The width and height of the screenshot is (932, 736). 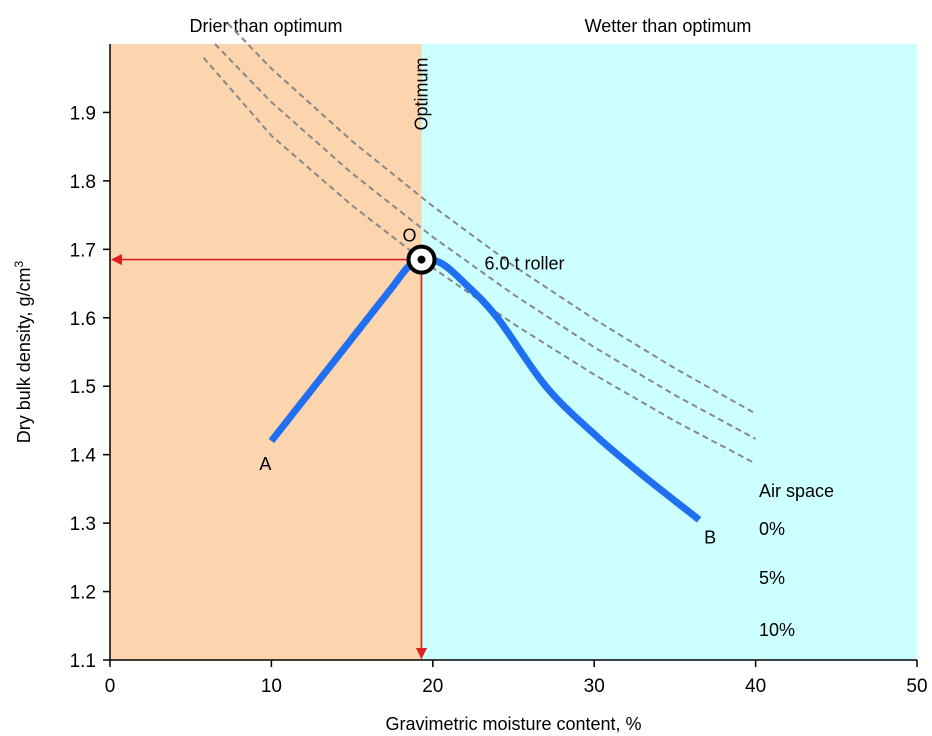 What do you see at coordinates (421, 259) in the screenshot?
I see `optimum-marker-dot` at bounding box center [421, 259].